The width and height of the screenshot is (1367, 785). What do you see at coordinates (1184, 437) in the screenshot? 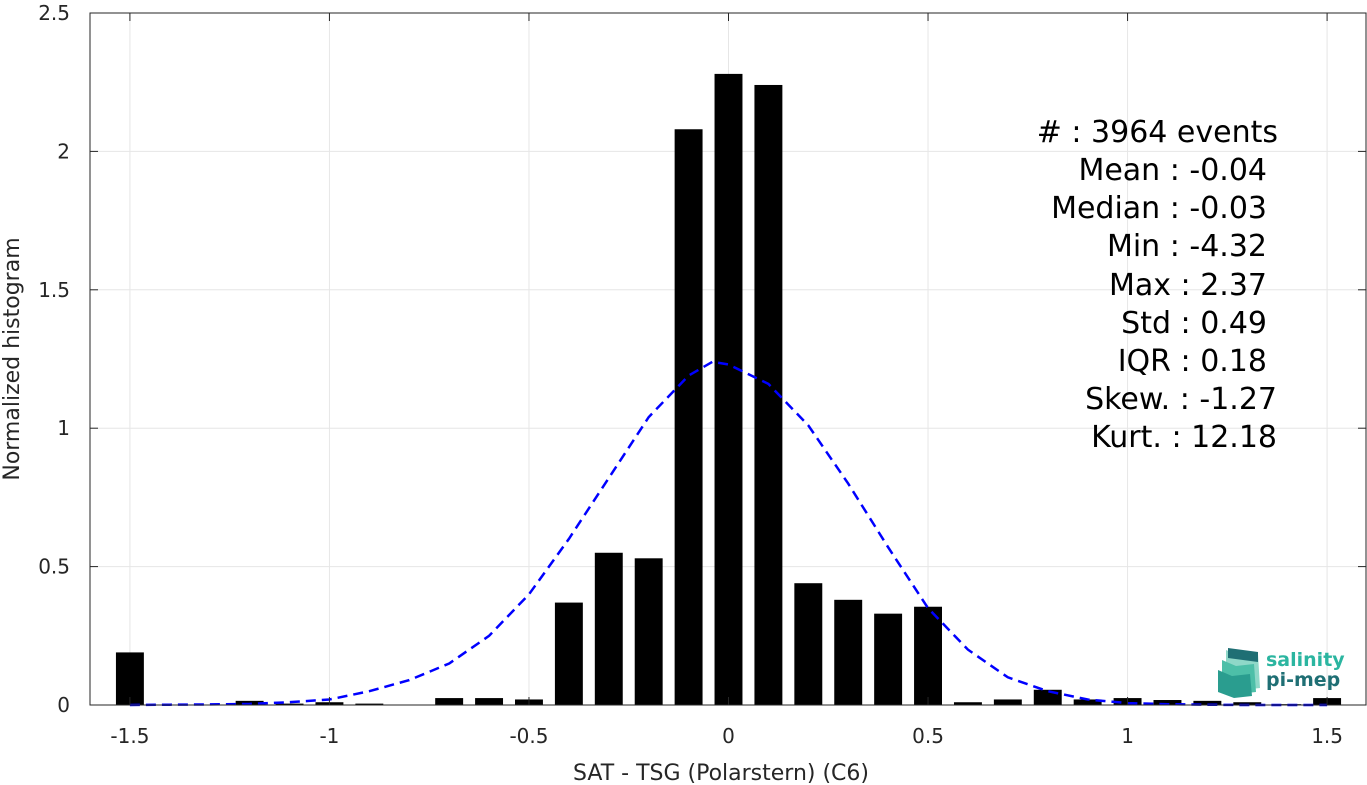
I see `stat-kurt: Kurt. : 12.18` at bounding box center [1184, 437].